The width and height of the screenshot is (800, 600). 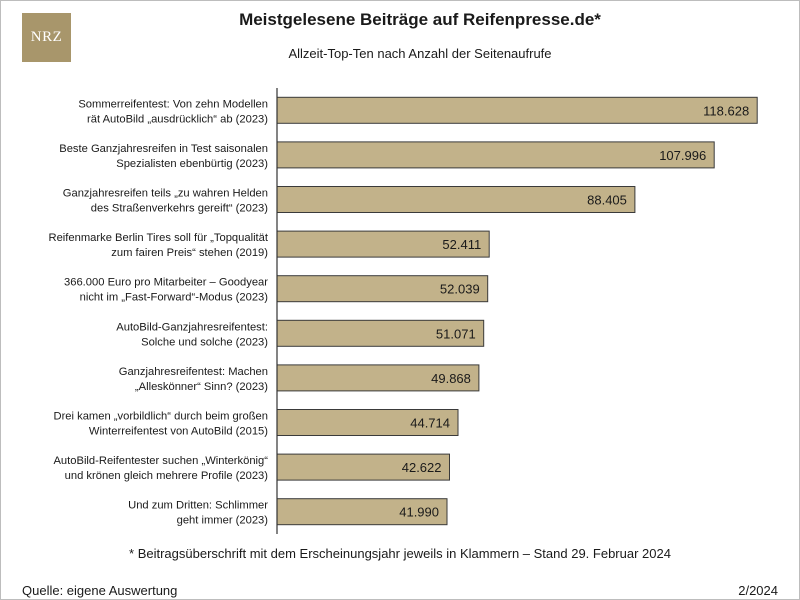 What do you see at coordinates (165, 194) in the screenshot?
I see `category-label: Ganzjahresreifen teils „zu wahren Helden` at bounding box center [165, 194].